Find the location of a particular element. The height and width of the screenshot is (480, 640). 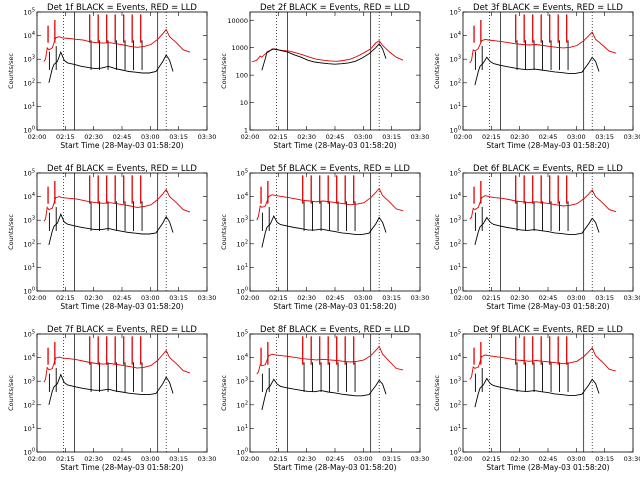

y-tick-label: 10³ is located at coordinates (242, 381).